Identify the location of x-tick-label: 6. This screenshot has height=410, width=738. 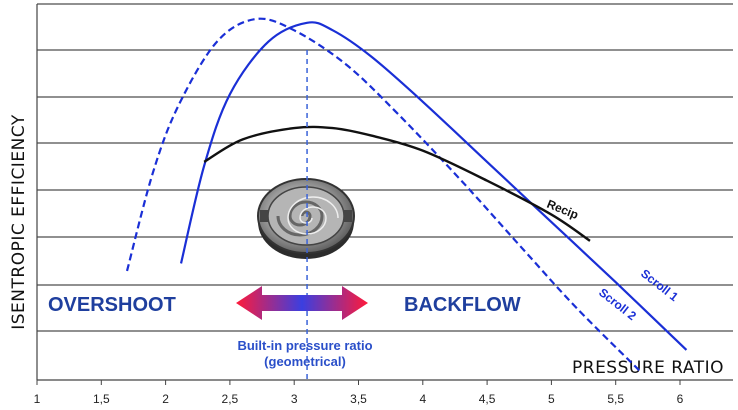
(680, 399).